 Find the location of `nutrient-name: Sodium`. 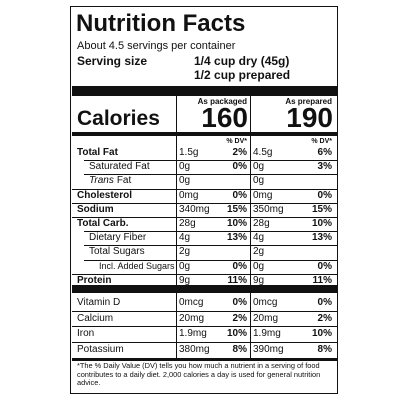

nutrient-name: Sodium is located at coordinates (95, 209).